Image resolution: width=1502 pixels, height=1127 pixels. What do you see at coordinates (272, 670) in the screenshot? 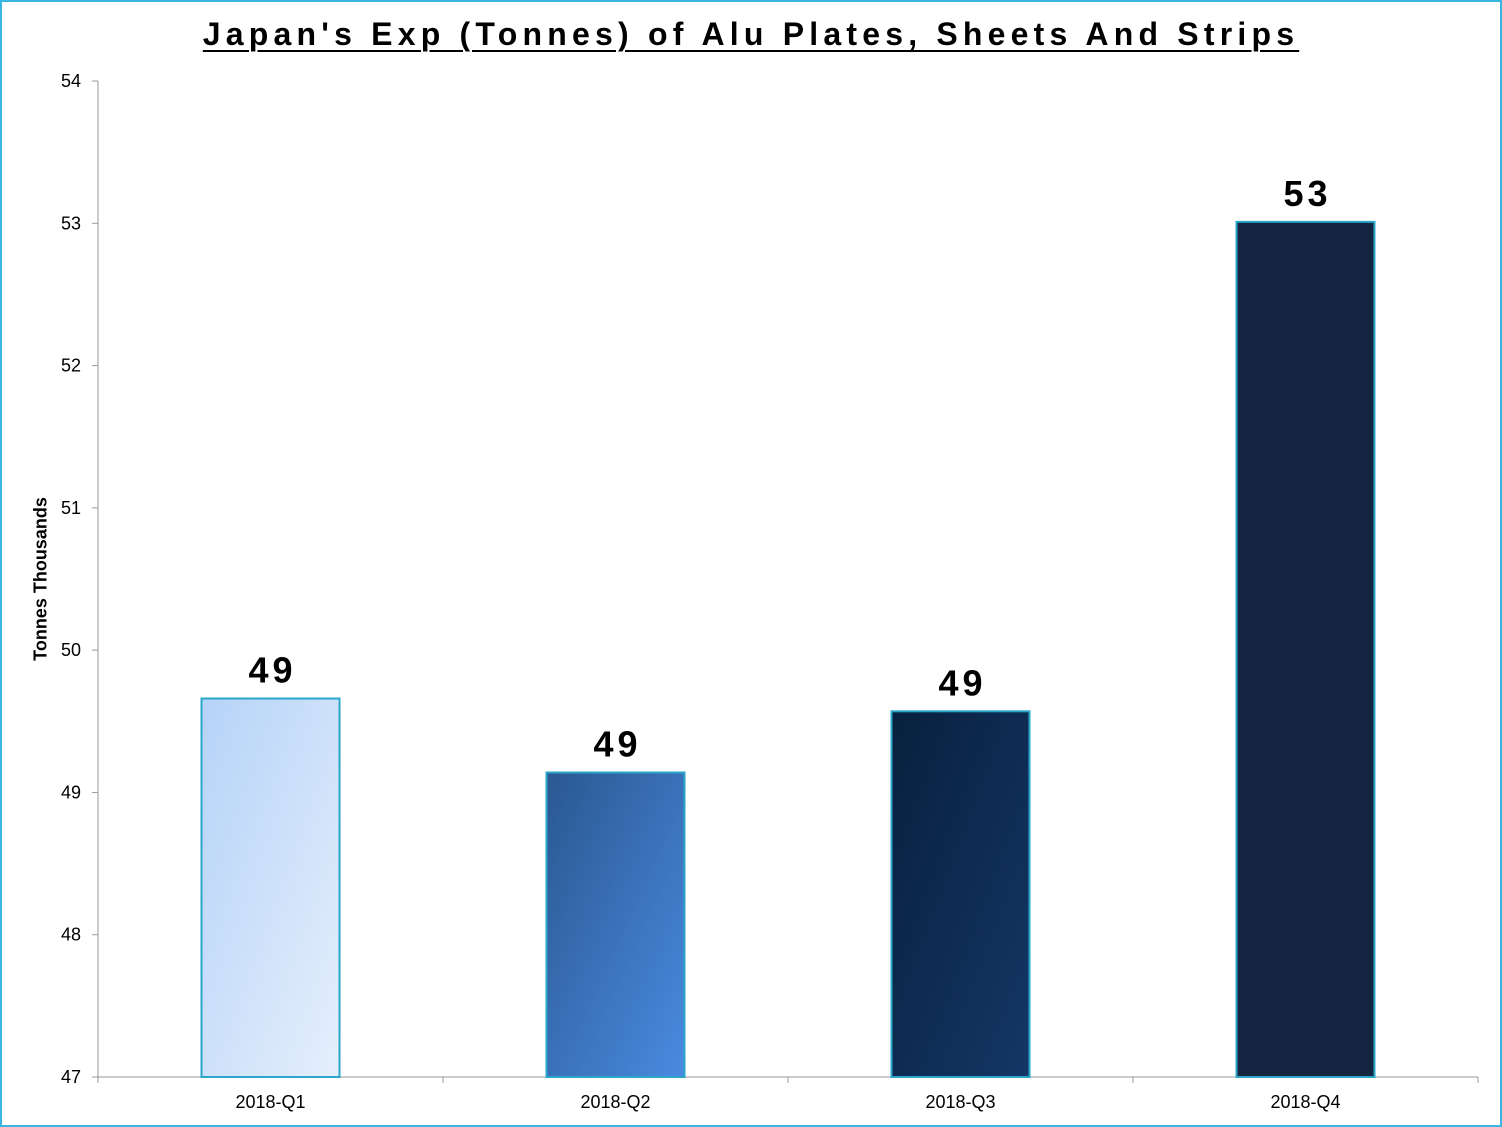
I see `data-label-2018-q1: 49` at bounding box center [272, 670].